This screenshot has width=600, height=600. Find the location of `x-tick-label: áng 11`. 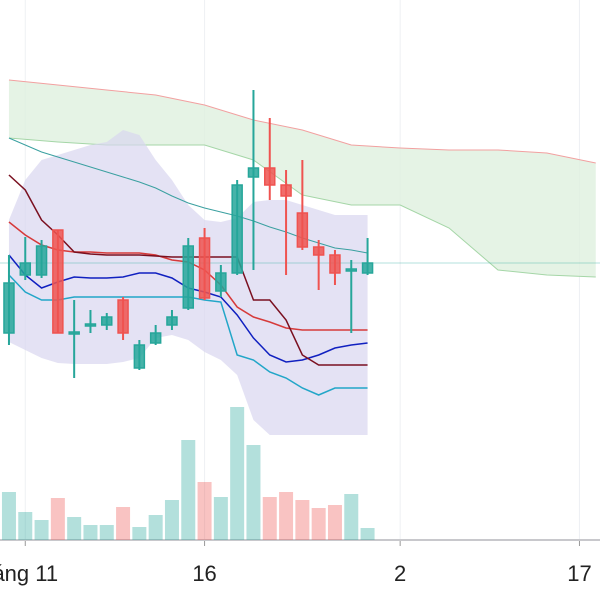

x-tick-label: áng 11 is located at coordinates (29, 573).